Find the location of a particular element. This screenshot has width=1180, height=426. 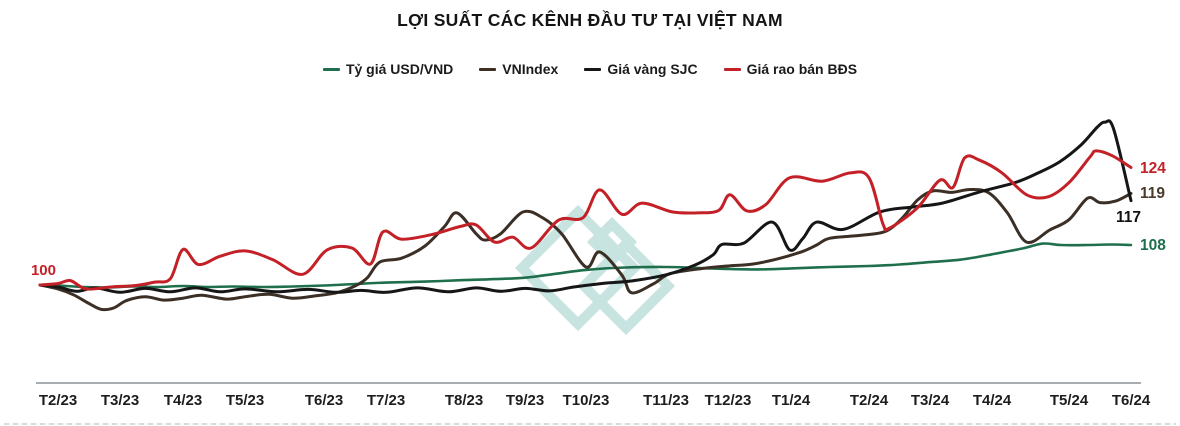

bottom-strip is located at coordinates (590, 424).